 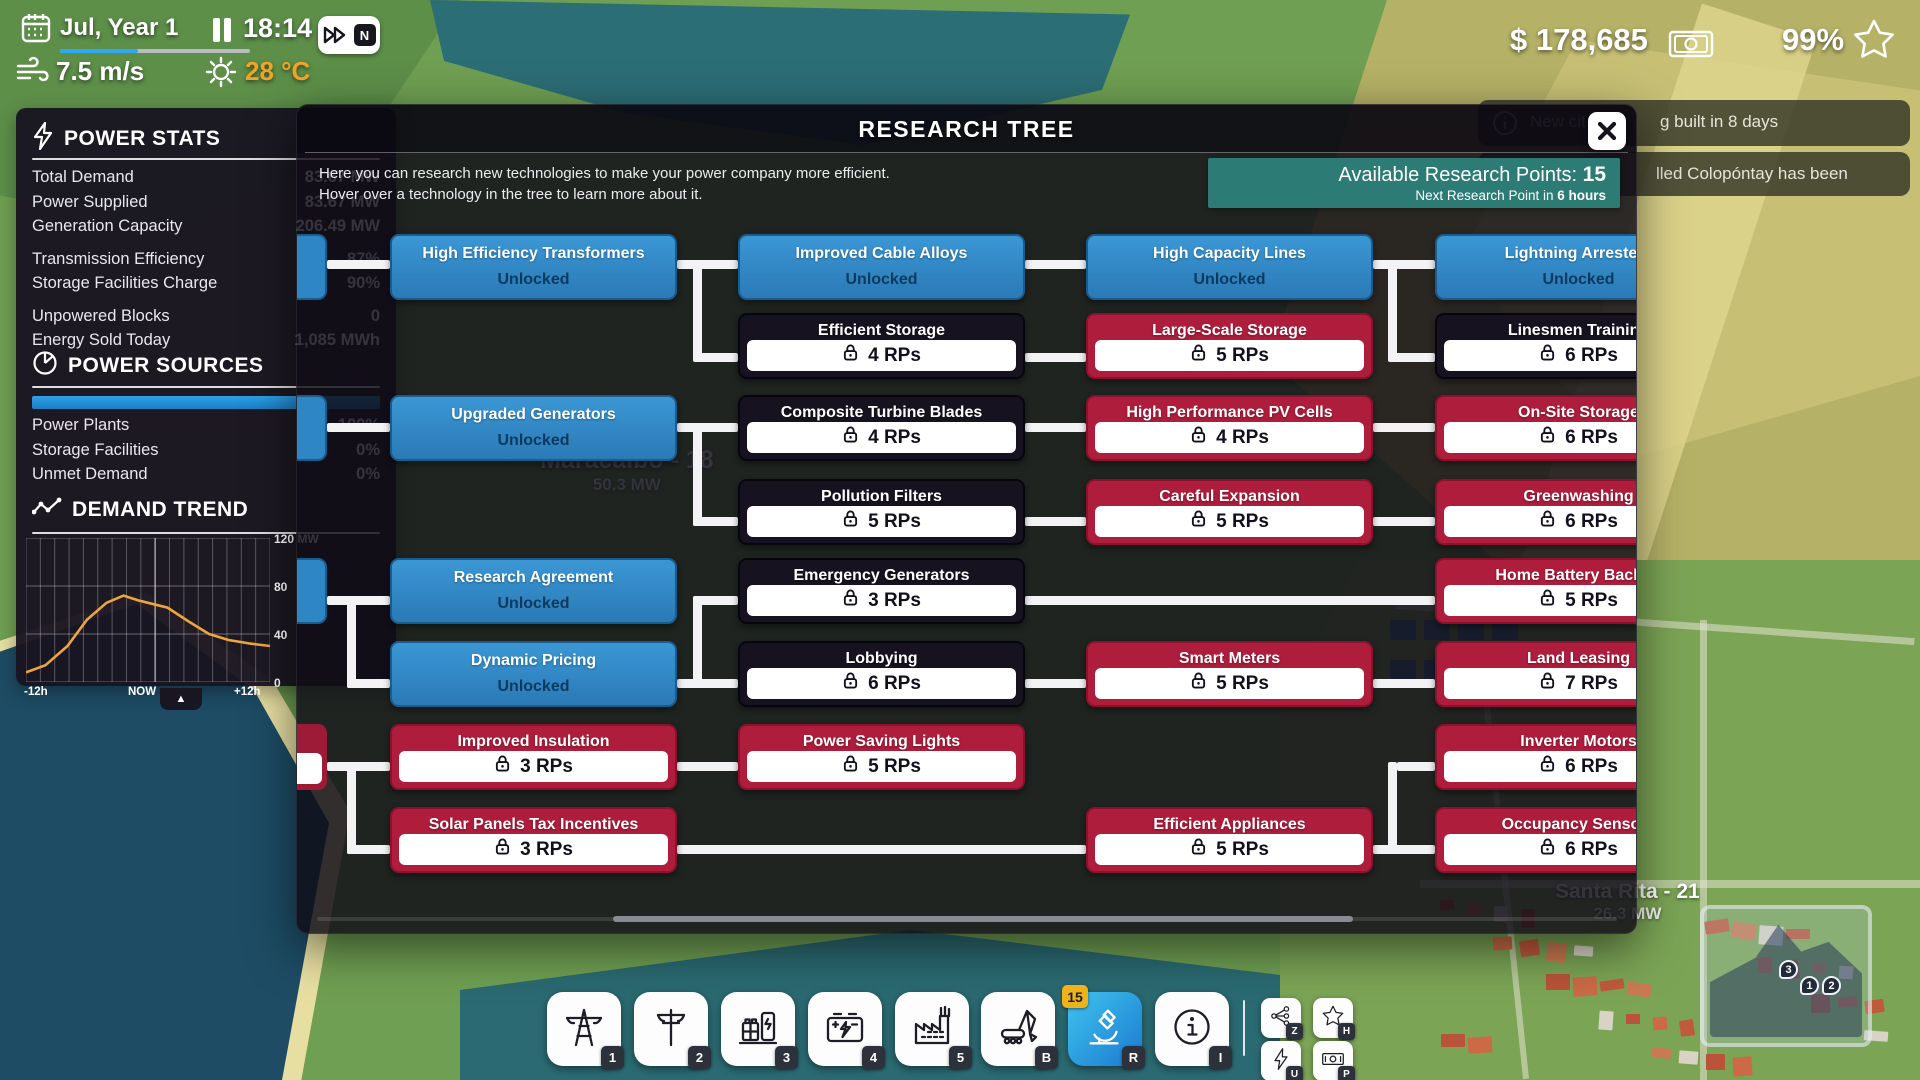 I want to click on toast-text-fragment: lled Colopóntay has been, so click(x=1752, y=173).